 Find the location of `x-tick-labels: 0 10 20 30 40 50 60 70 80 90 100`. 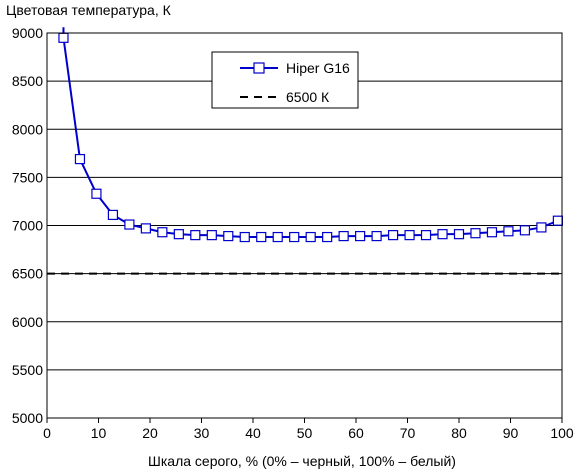

x-tick-labels: 0 10 20 30 40 50 60 70 80 90 100 is located at coordinates (308, 433).